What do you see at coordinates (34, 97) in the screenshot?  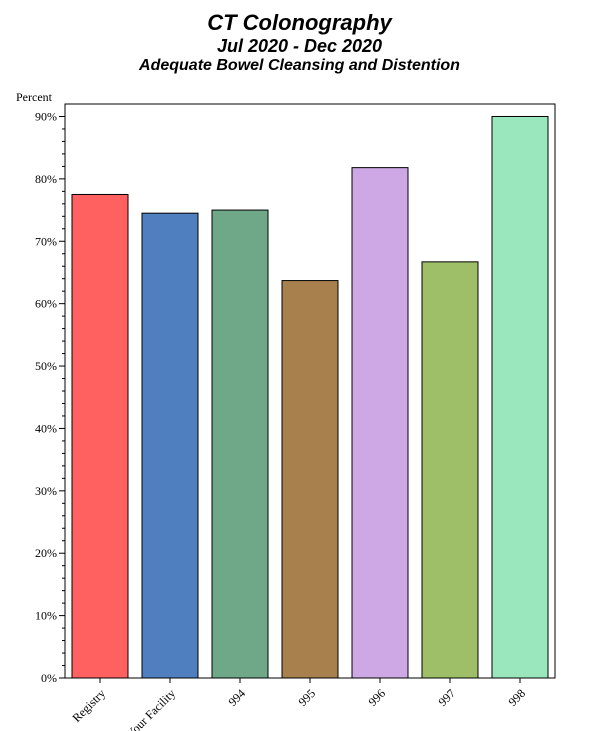 I see `y-axis-label: Percent` at bounding box center [34, 97].